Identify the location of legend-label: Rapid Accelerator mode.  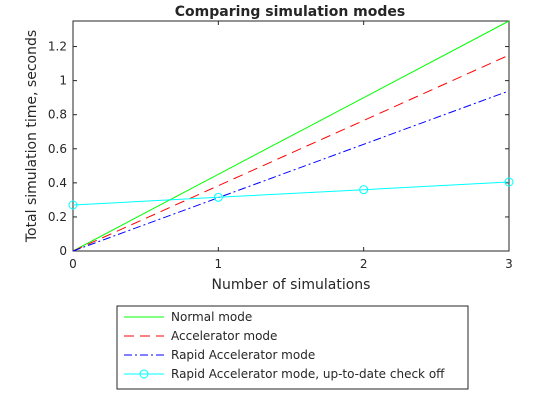
(243, 355).